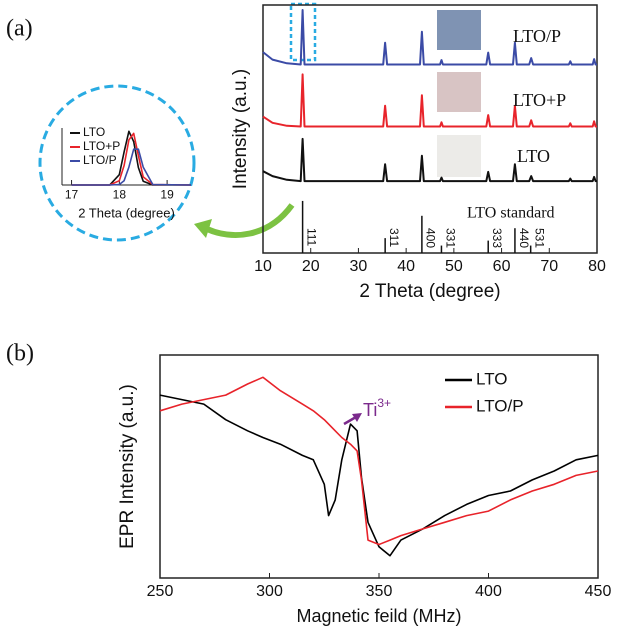  Describe the element at coordinates (20, 354) in the screenshot. I see `panel-label: (b)` at that location.